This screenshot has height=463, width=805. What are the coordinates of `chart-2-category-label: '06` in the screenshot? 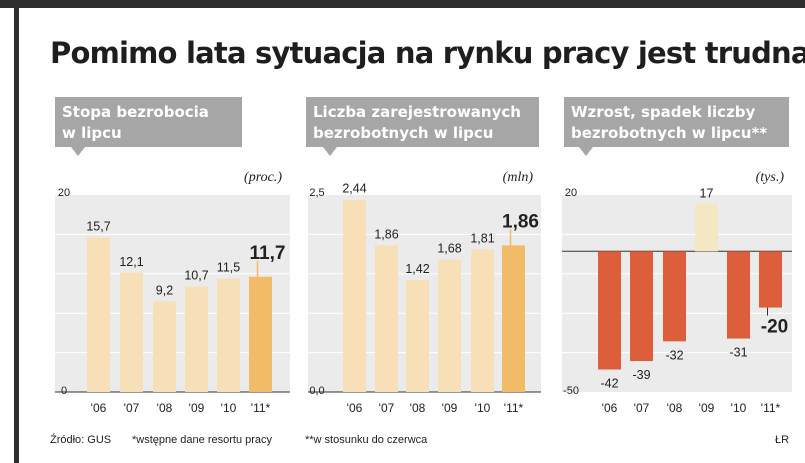 It's located at (355, 408).